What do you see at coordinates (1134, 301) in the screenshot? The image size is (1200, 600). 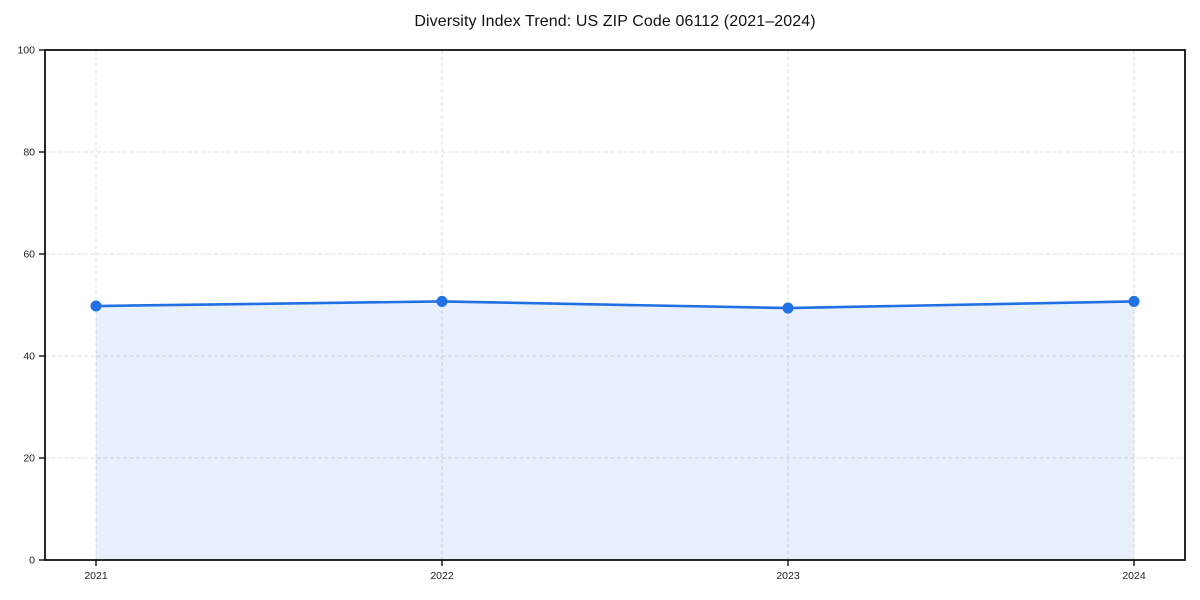 I see `data-point-2024` at bounding box center [1134, 301].